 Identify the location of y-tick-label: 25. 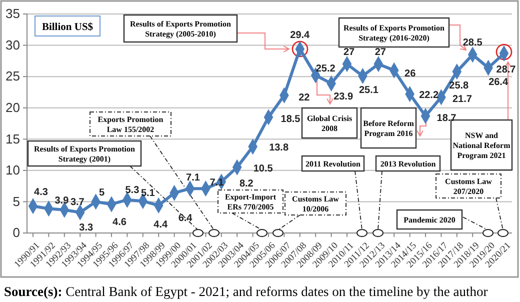
(13, 76).